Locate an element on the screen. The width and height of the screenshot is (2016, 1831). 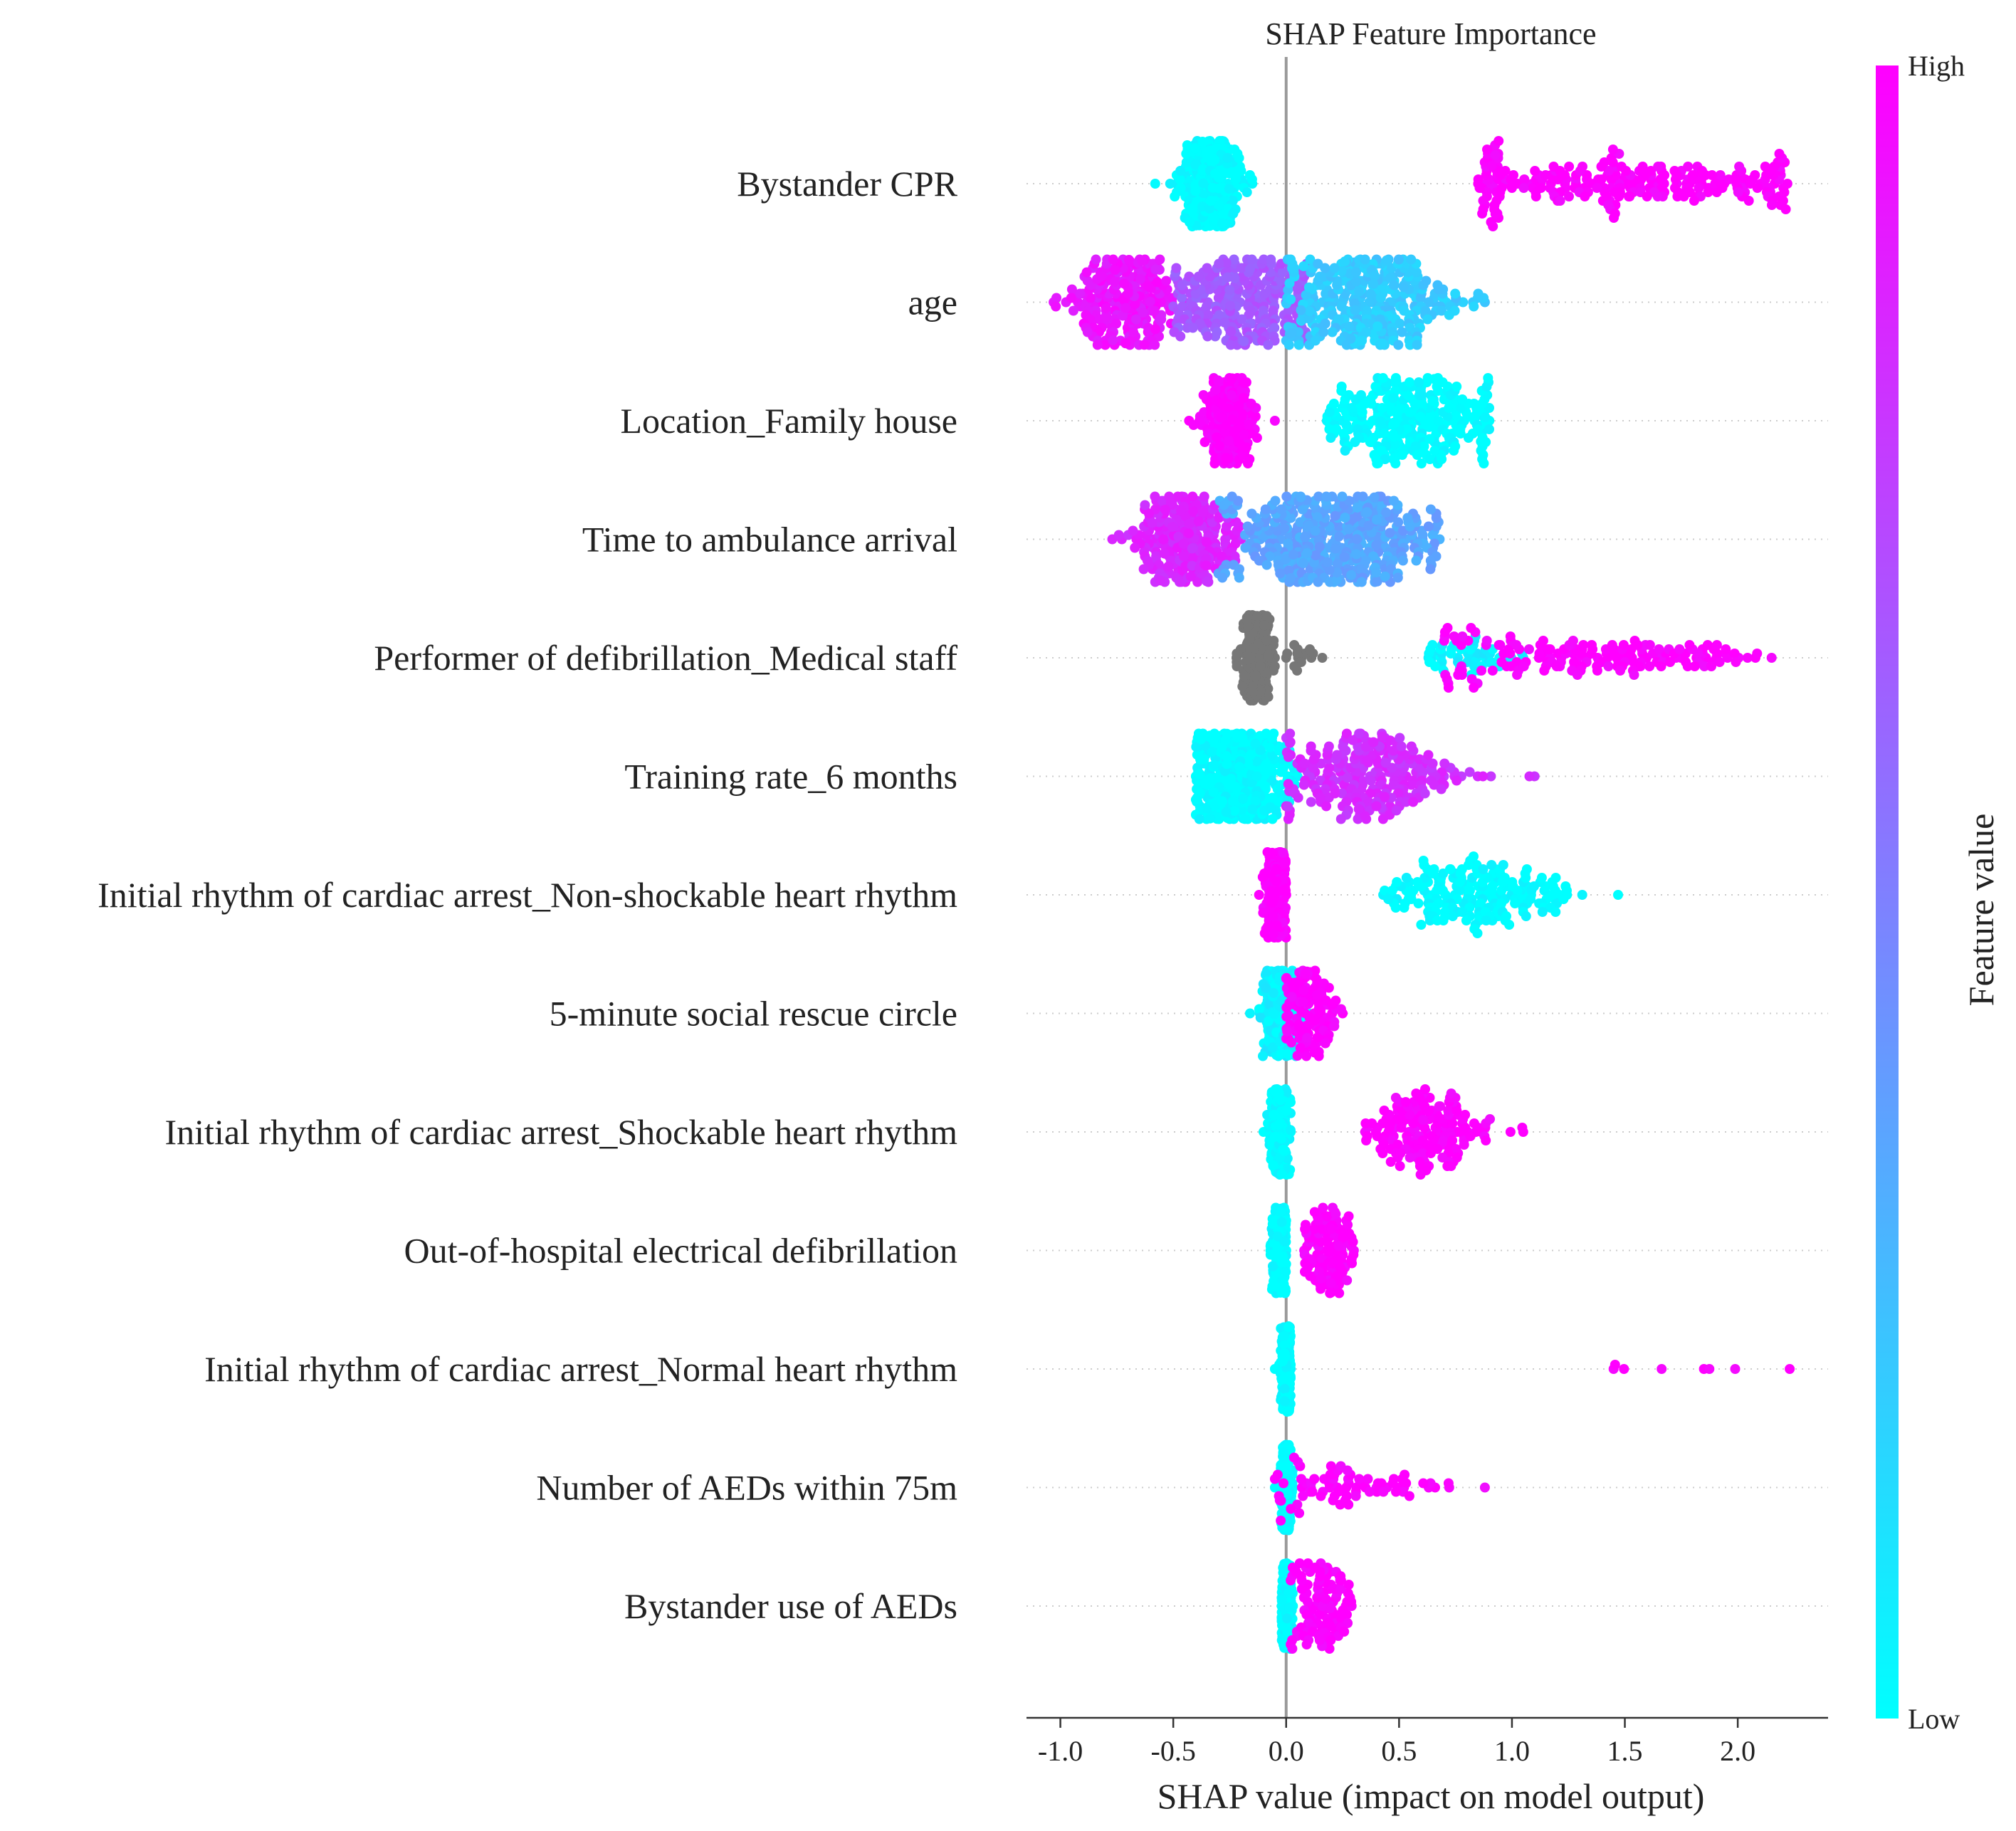
feature-label: age is located at coordinates (932, 302).